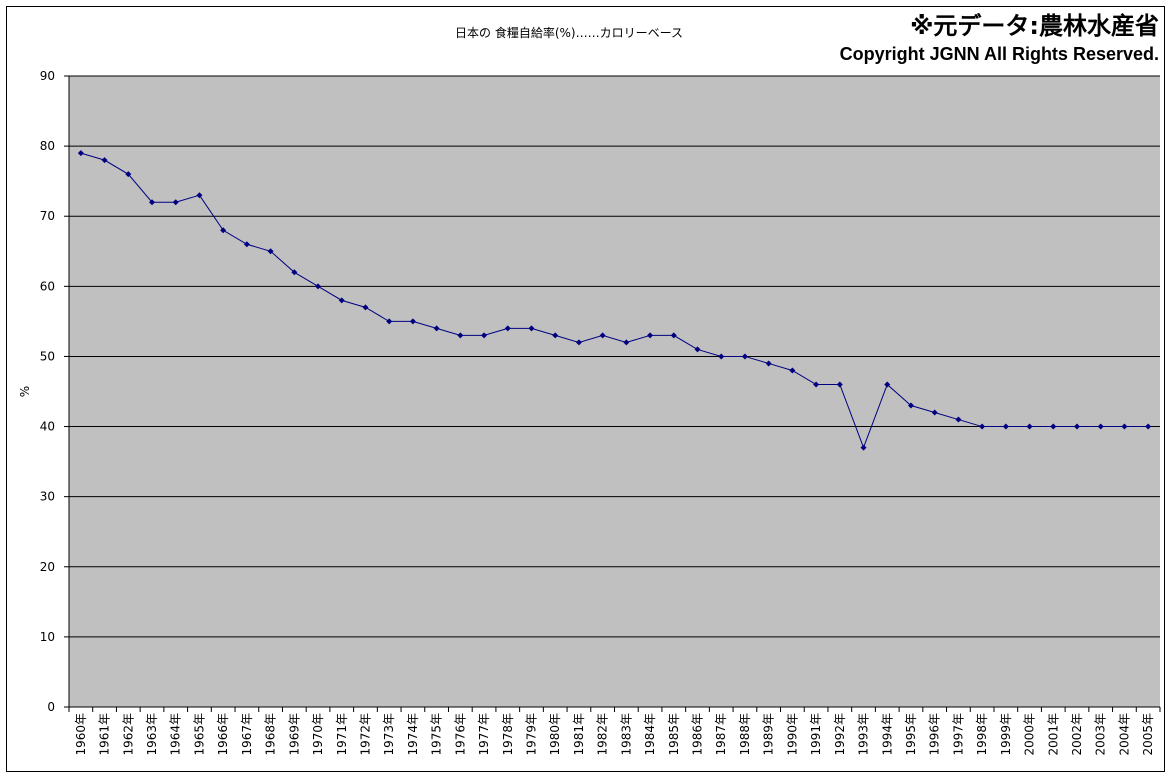  What do you see at coordinates (1101, 734) in the screenshot?
I see `x-tick-label: 2003年` at bounding box center [1101, 734].